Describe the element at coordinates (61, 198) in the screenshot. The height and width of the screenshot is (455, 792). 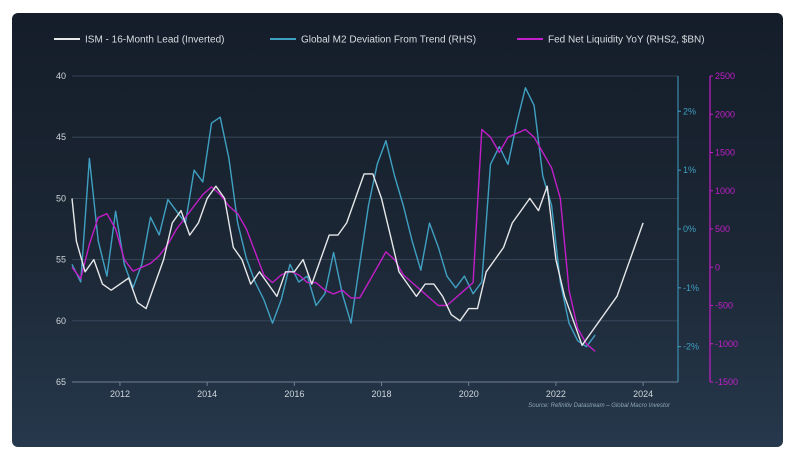
I see `left-tick-label: 50` at that location.